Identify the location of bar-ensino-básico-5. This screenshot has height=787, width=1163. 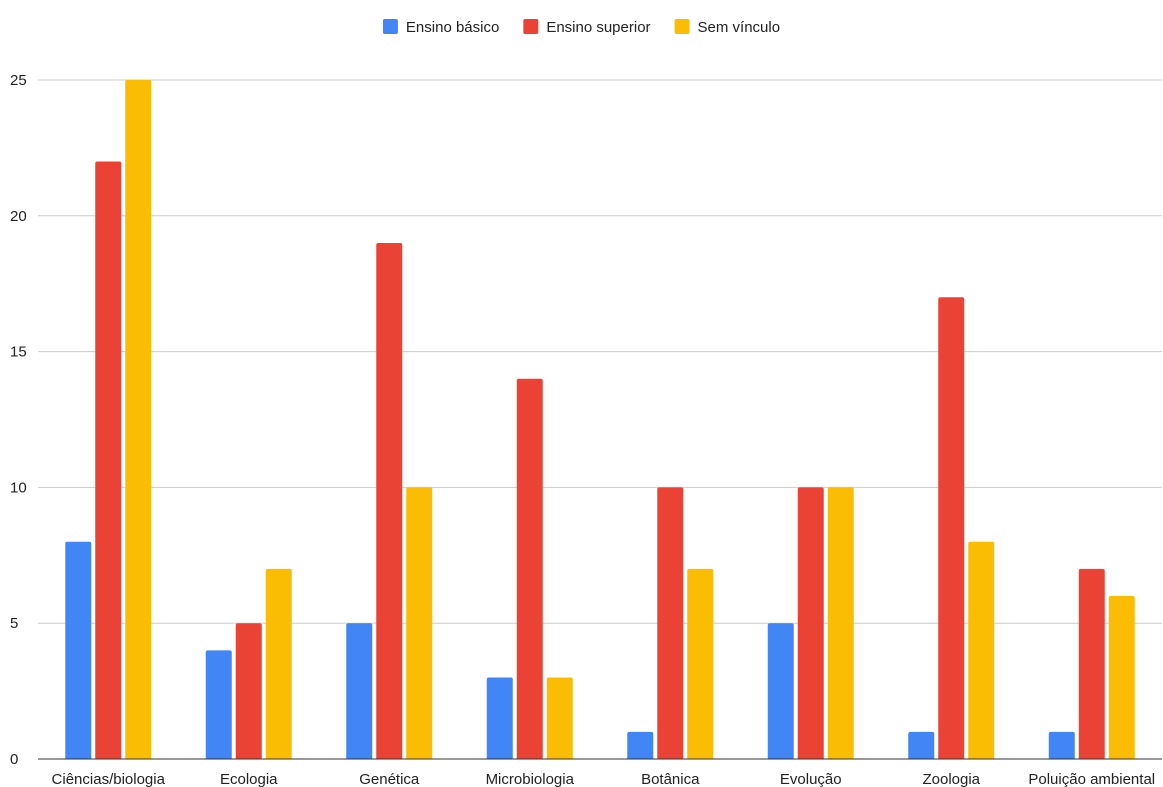
(780, 691).